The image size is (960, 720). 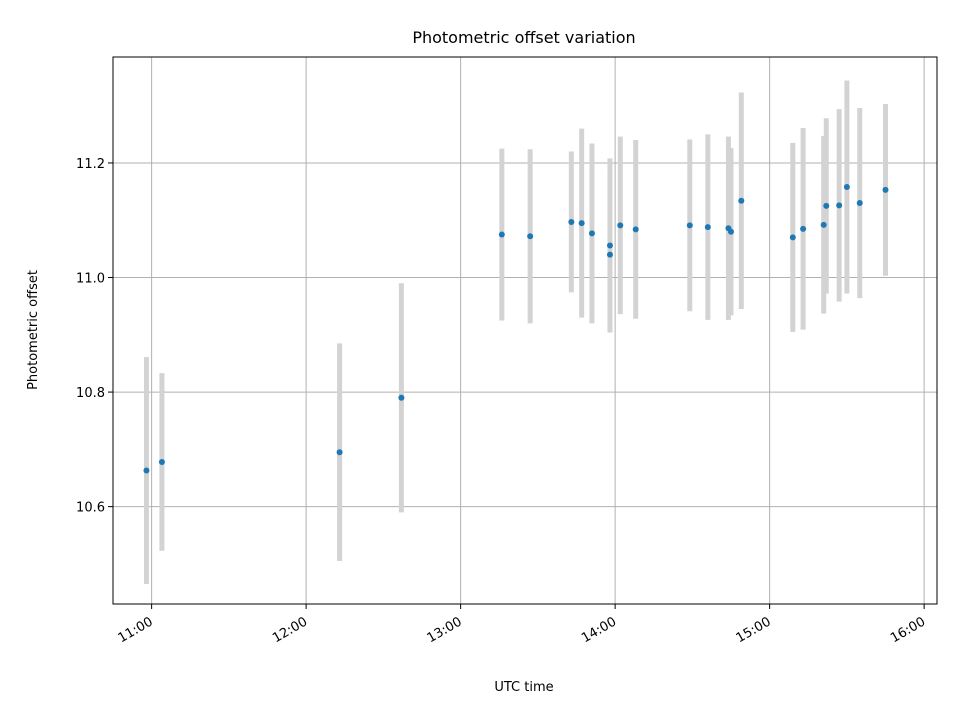 I want to click on x-tick-label: 14:00, so click(x=599, y=630).